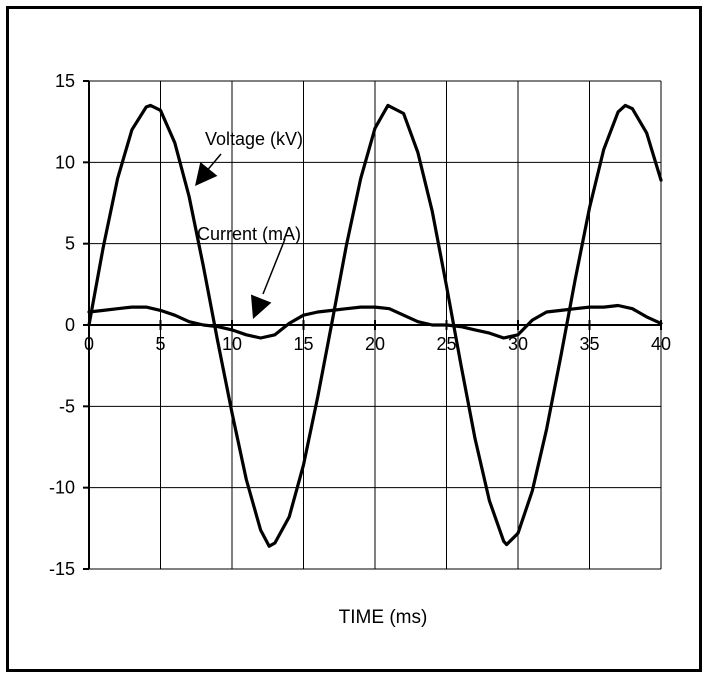 Image resolution: width=710 pixels, height=677 pixels. What do you see at coordinates (232, 344) in the screenshot?
I see `x-tick-label: 10` at bounding box center [232, 344].